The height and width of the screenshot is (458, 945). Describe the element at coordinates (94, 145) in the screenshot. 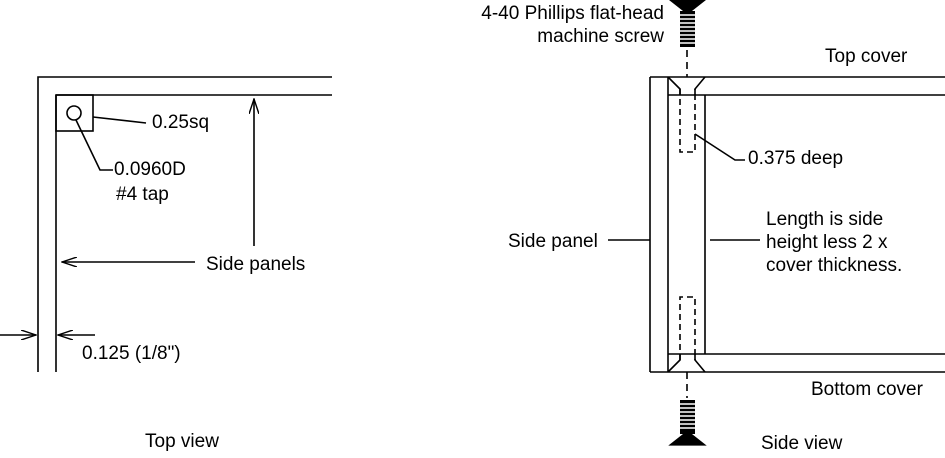

I see `leader-hole` at that location.